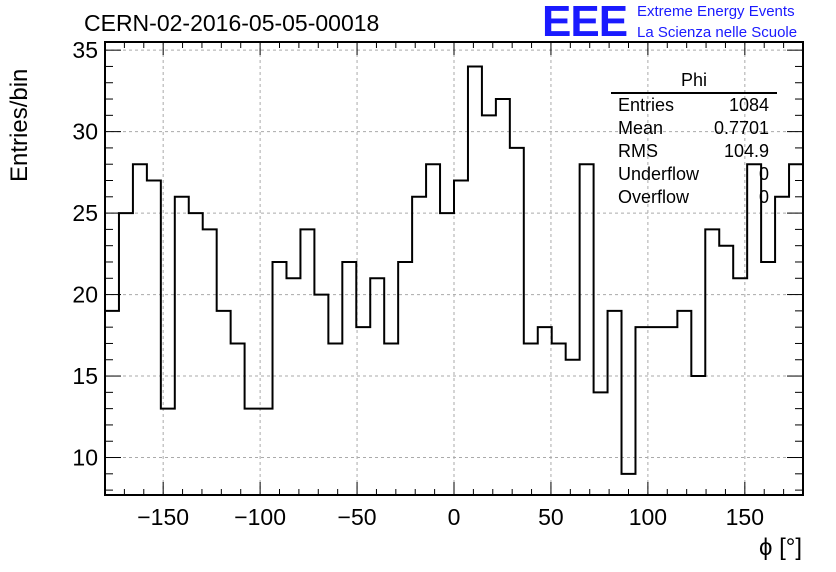  I want to click on stats-row-overflow: Overflow 0, so click(694, 197).